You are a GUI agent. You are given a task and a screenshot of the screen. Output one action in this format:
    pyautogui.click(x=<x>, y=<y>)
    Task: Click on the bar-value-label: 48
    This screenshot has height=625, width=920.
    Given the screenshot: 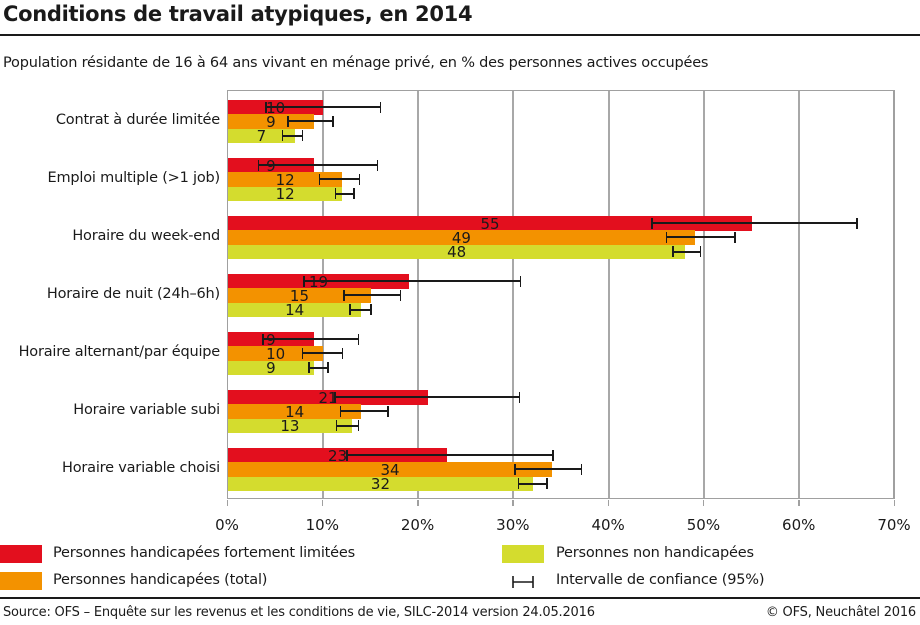 What is the action you would take?
    pyautogui.click(x=457, y=252)
    